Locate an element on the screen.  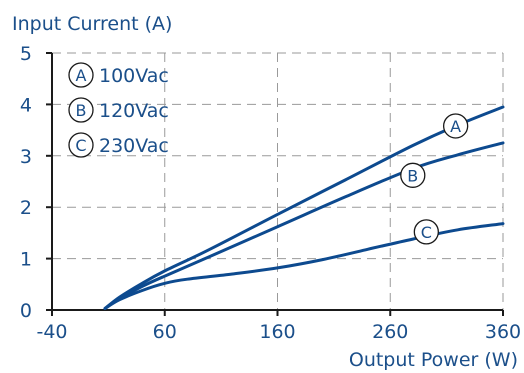
marker-circle-b is located at coordinates (413, 175).